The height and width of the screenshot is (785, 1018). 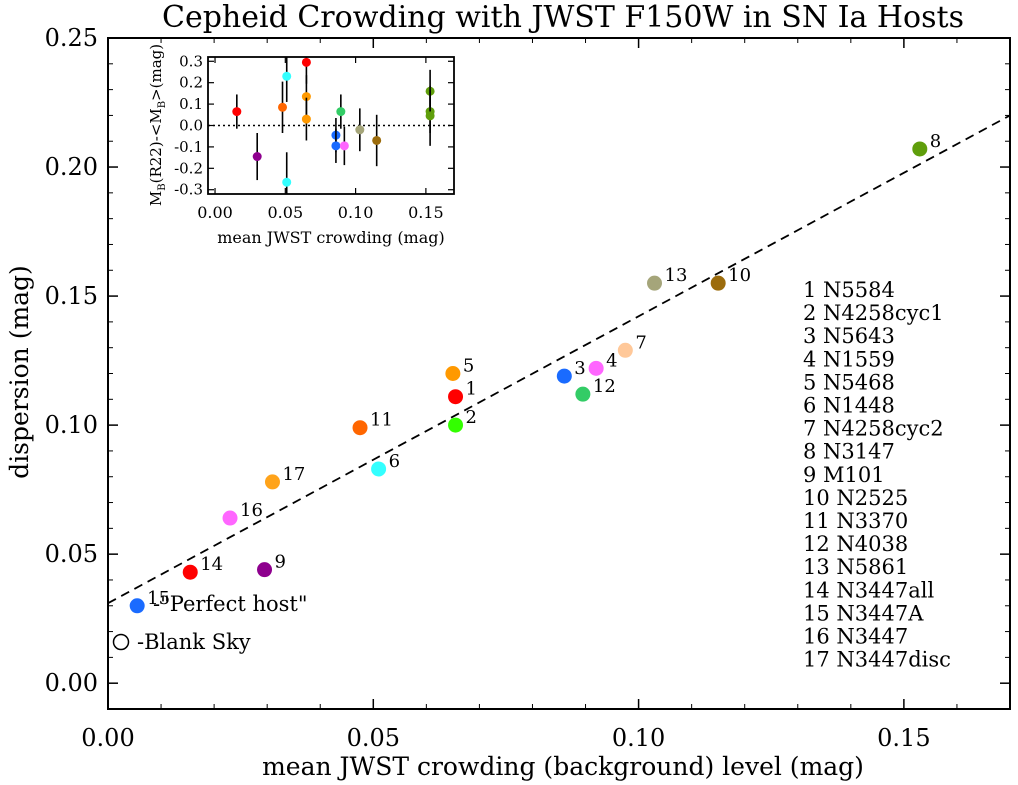 What do you see at coordinates (107, 738) in the screenshot?
I see `x-tick-label: 0.00` at bounding box center [107, 738].